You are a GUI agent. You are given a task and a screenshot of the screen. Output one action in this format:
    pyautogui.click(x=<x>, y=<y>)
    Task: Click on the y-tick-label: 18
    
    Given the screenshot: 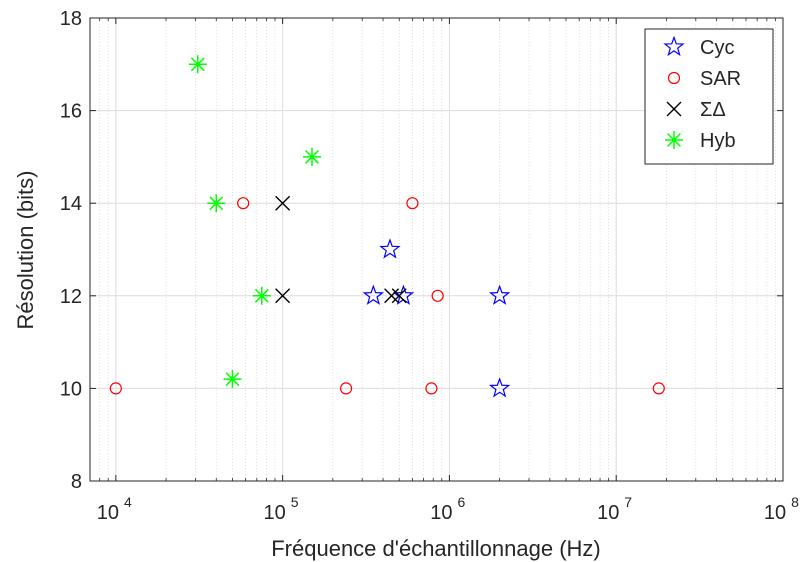 What is the action you would take?
    pyautogui.click(x=71, y=19)
    